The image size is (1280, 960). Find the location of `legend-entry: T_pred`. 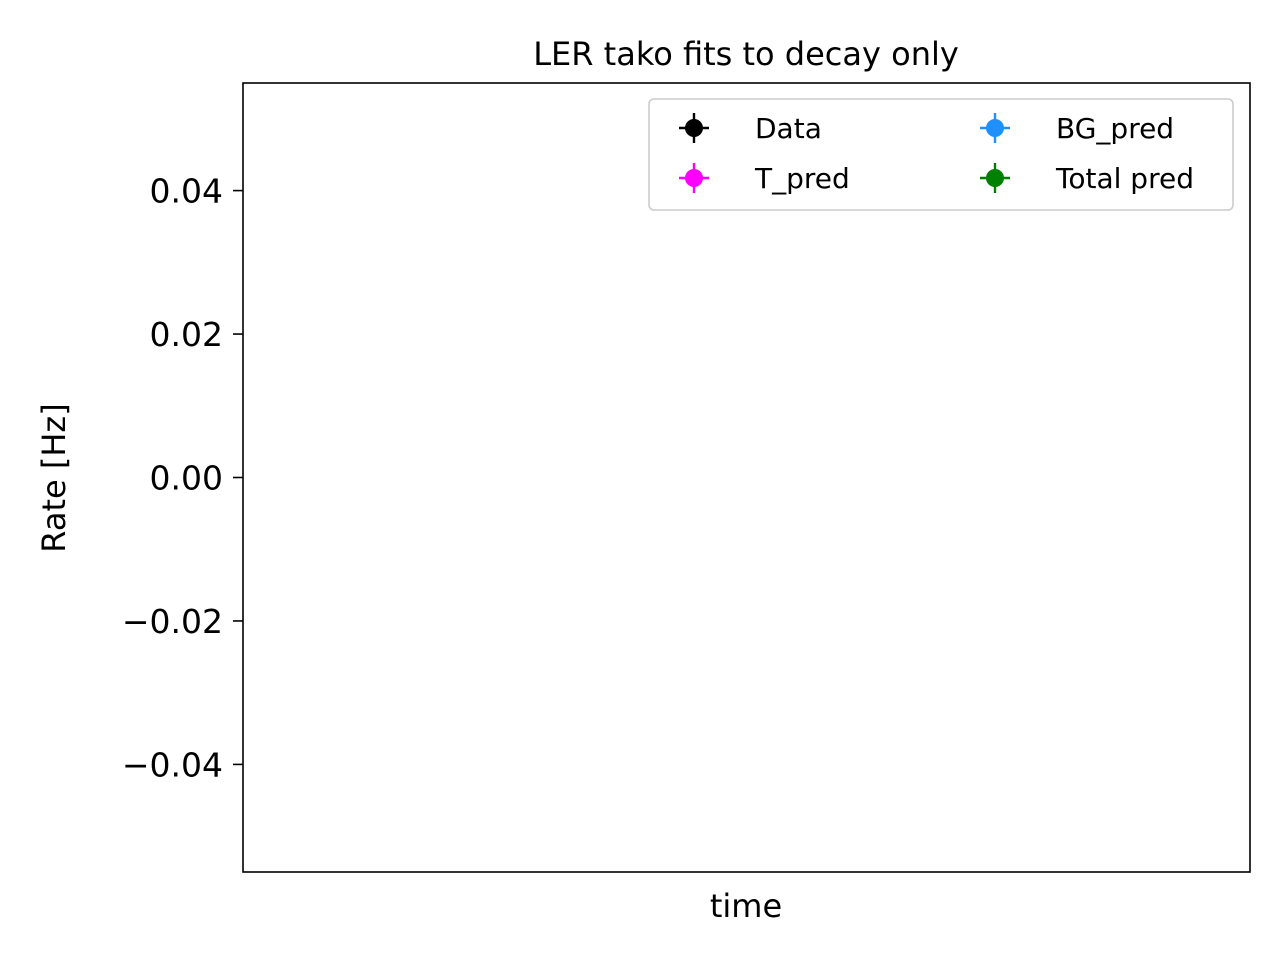

legend-entry: T_pred is located at coordinates (764, 178).